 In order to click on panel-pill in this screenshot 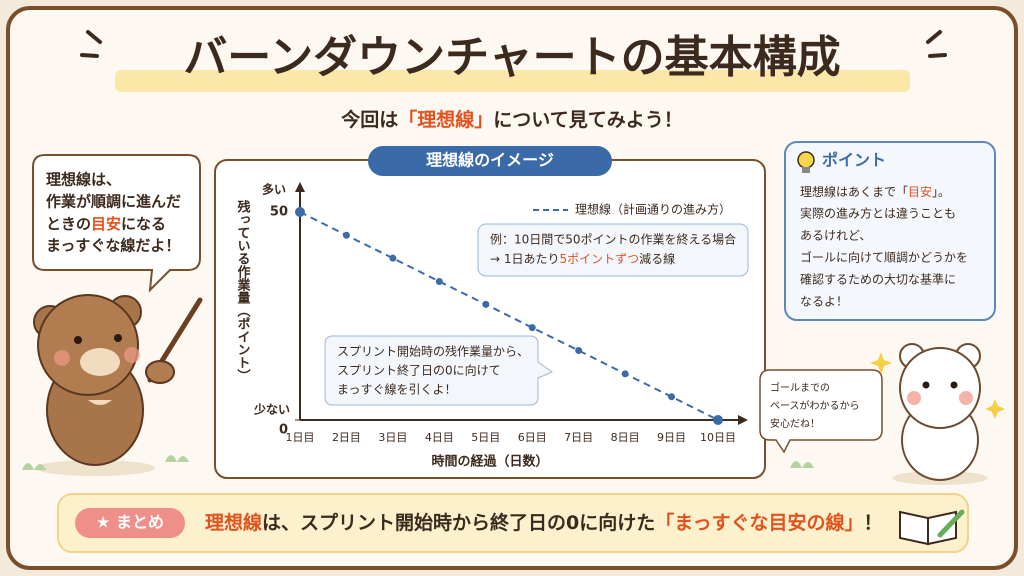, I will do `click(490, 161)`.